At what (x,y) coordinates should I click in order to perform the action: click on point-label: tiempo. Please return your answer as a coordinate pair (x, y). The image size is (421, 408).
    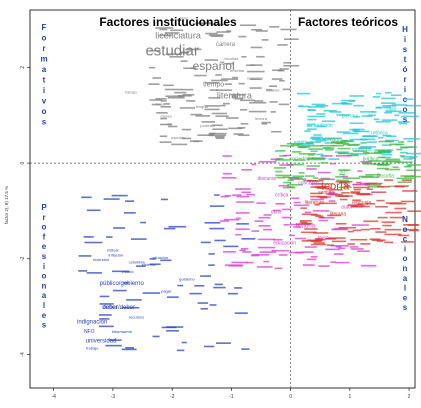
    Looking at the image, I should click on (213, 85).